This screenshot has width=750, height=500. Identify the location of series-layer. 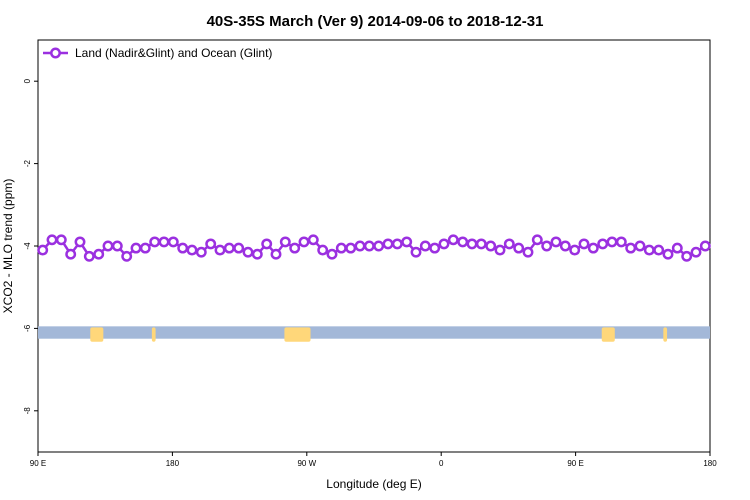
(374, 248).